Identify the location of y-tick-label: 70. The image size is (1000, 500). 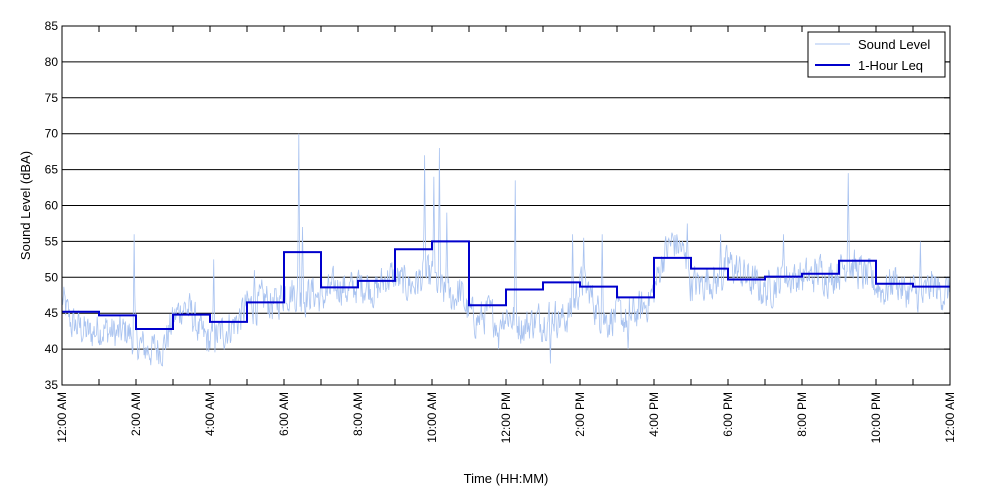
(52, 134).